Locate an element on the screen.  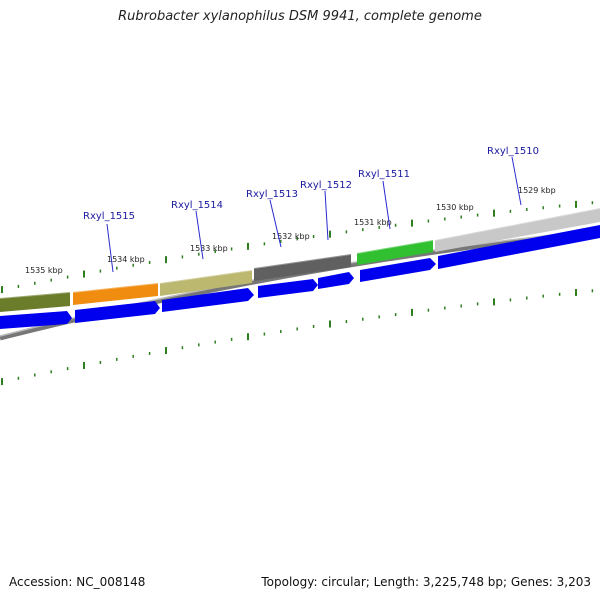
gene-label: Rxyl_1510 is located at coordinates (513, 151).